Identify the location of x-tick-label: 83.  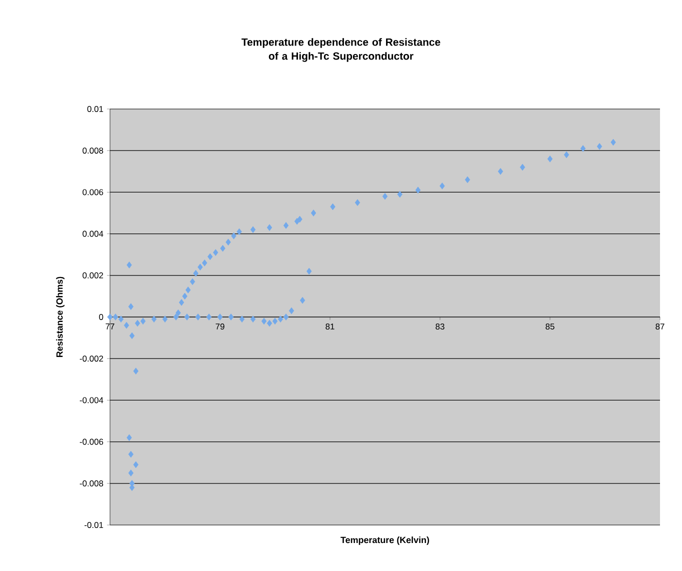
(440, 327).